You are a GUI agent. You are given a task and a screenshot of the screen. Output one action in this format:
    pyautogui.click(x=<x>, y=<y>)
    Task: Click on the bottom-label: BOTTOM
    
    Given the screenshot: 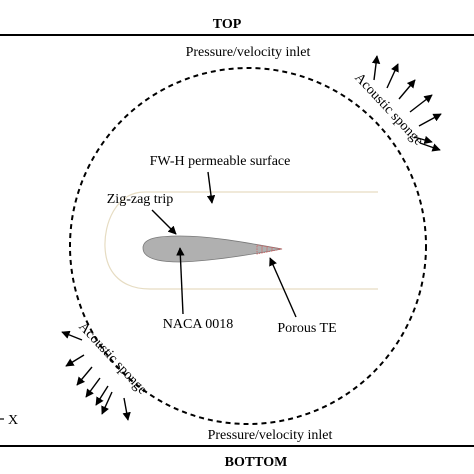 What is the action you would take?
    pyautogui.click(x=256, y=462)
    